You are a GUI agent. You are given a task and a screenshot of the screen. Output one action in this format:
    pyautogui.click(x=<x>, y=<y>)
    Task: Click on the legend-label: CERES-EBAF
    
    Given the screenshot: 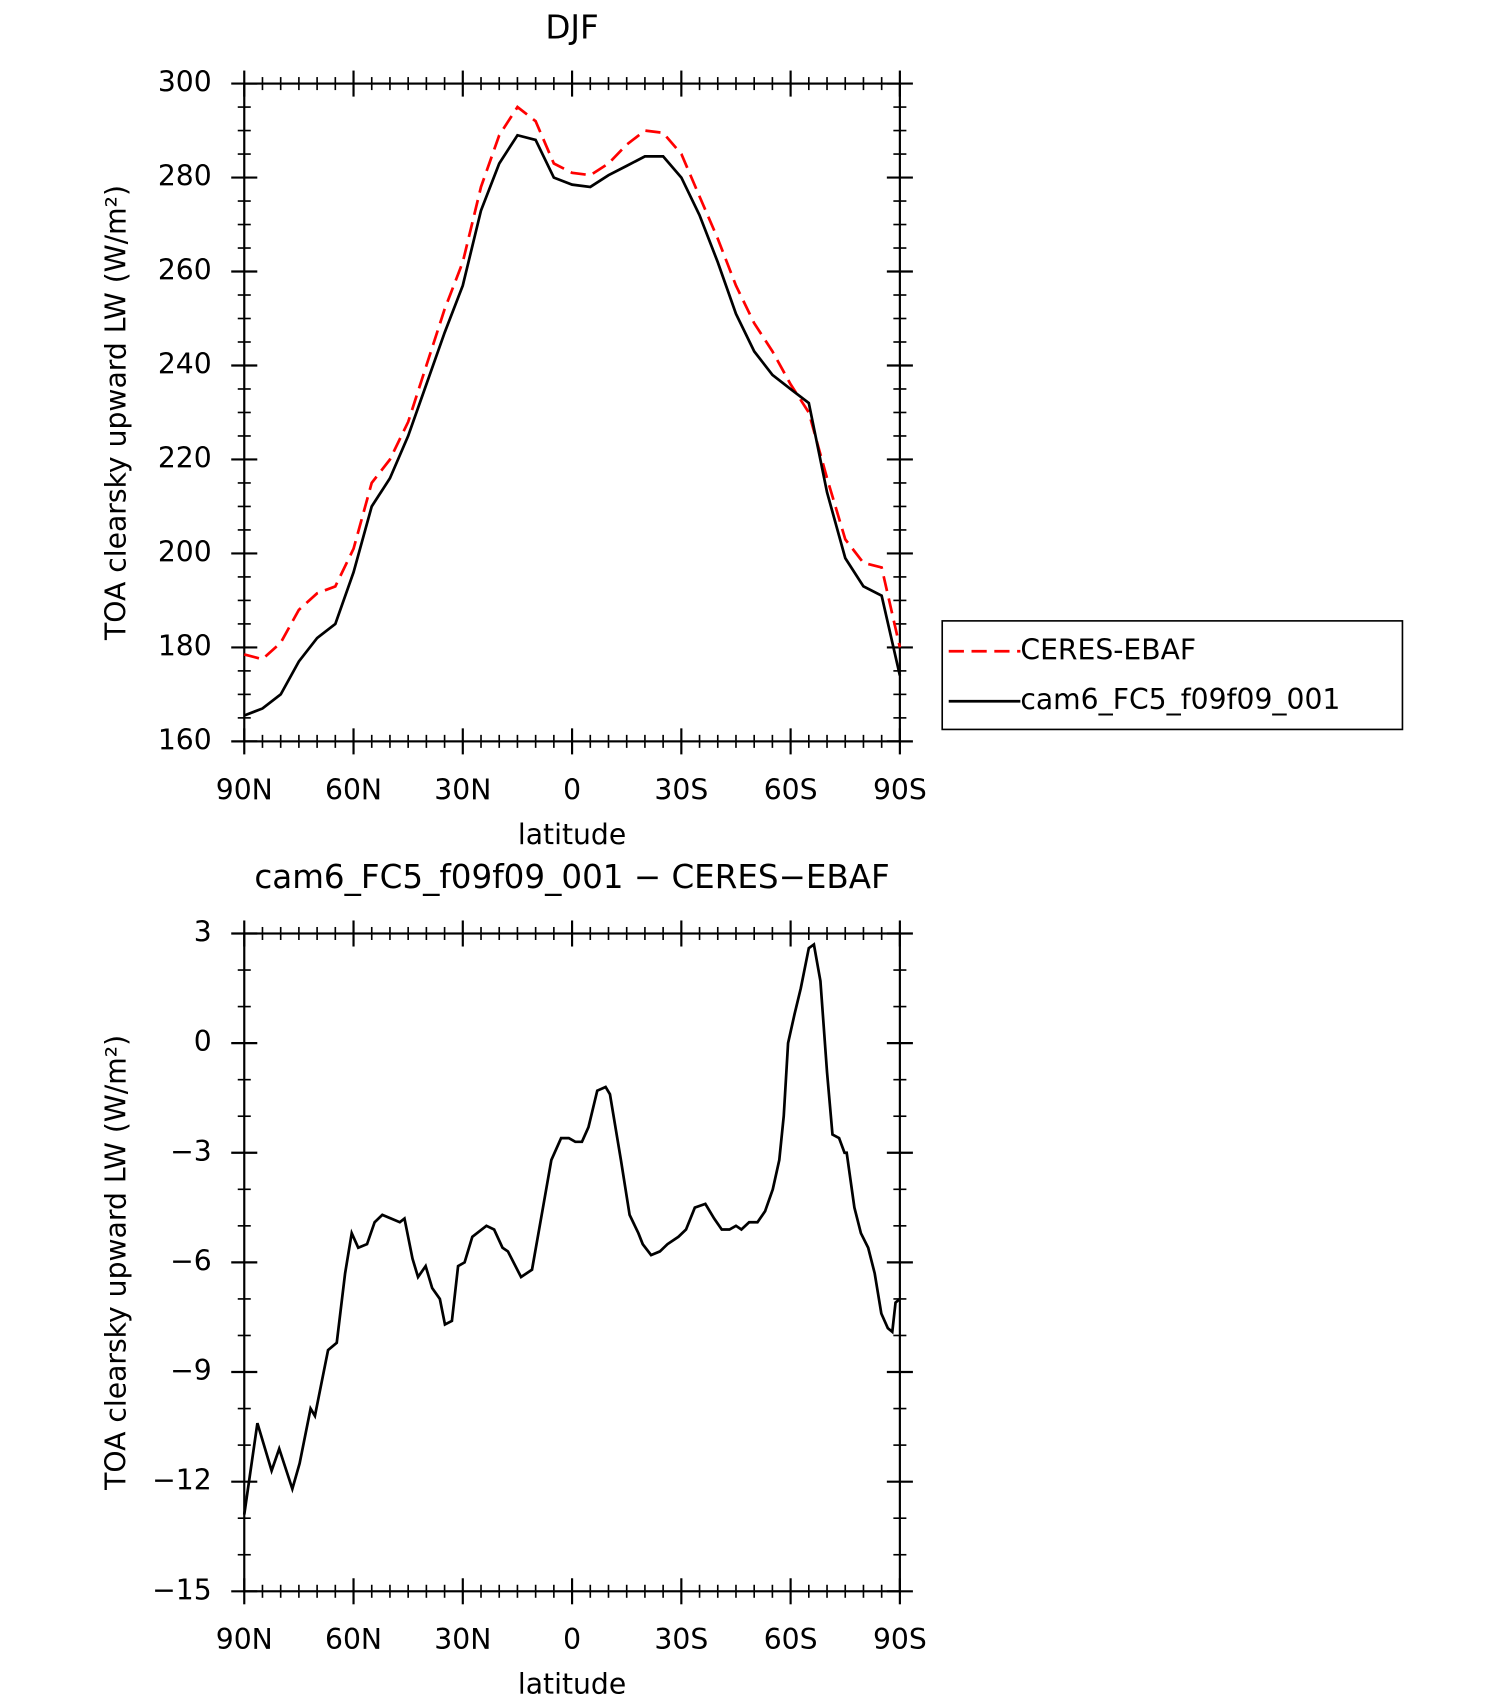 What is the action you would take?
    pyautogui.click(x=1108, y=649)
    